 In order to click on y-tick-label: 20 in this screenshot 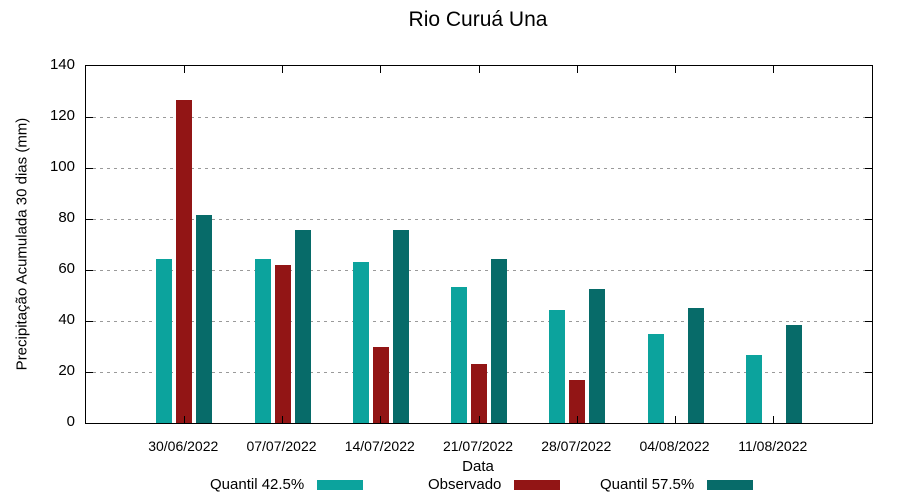, I will do `click(66, 370)`.